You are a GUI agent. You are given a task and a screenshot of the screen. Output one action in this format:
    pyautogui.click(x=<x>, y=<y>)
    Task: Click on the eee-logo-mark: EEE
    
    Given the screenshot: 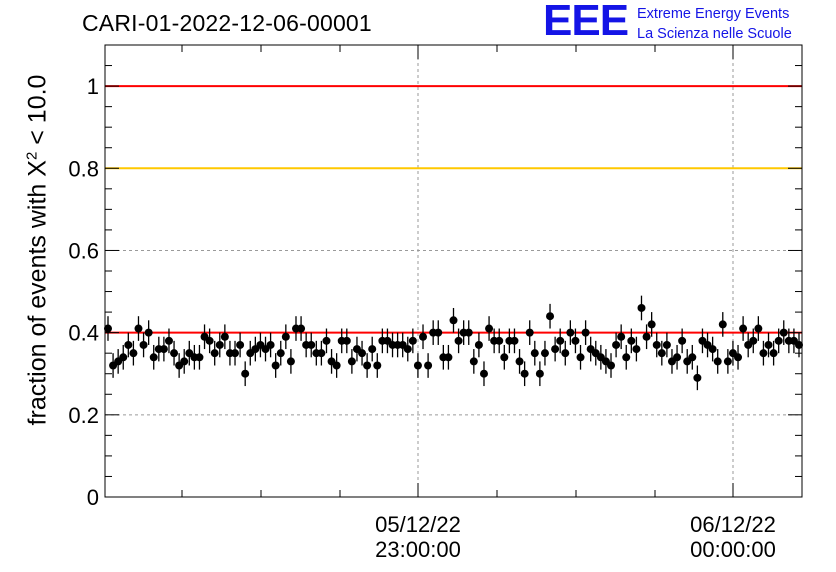 What is the action you would take?
    pyautogui.click(x=586, y=22)
    